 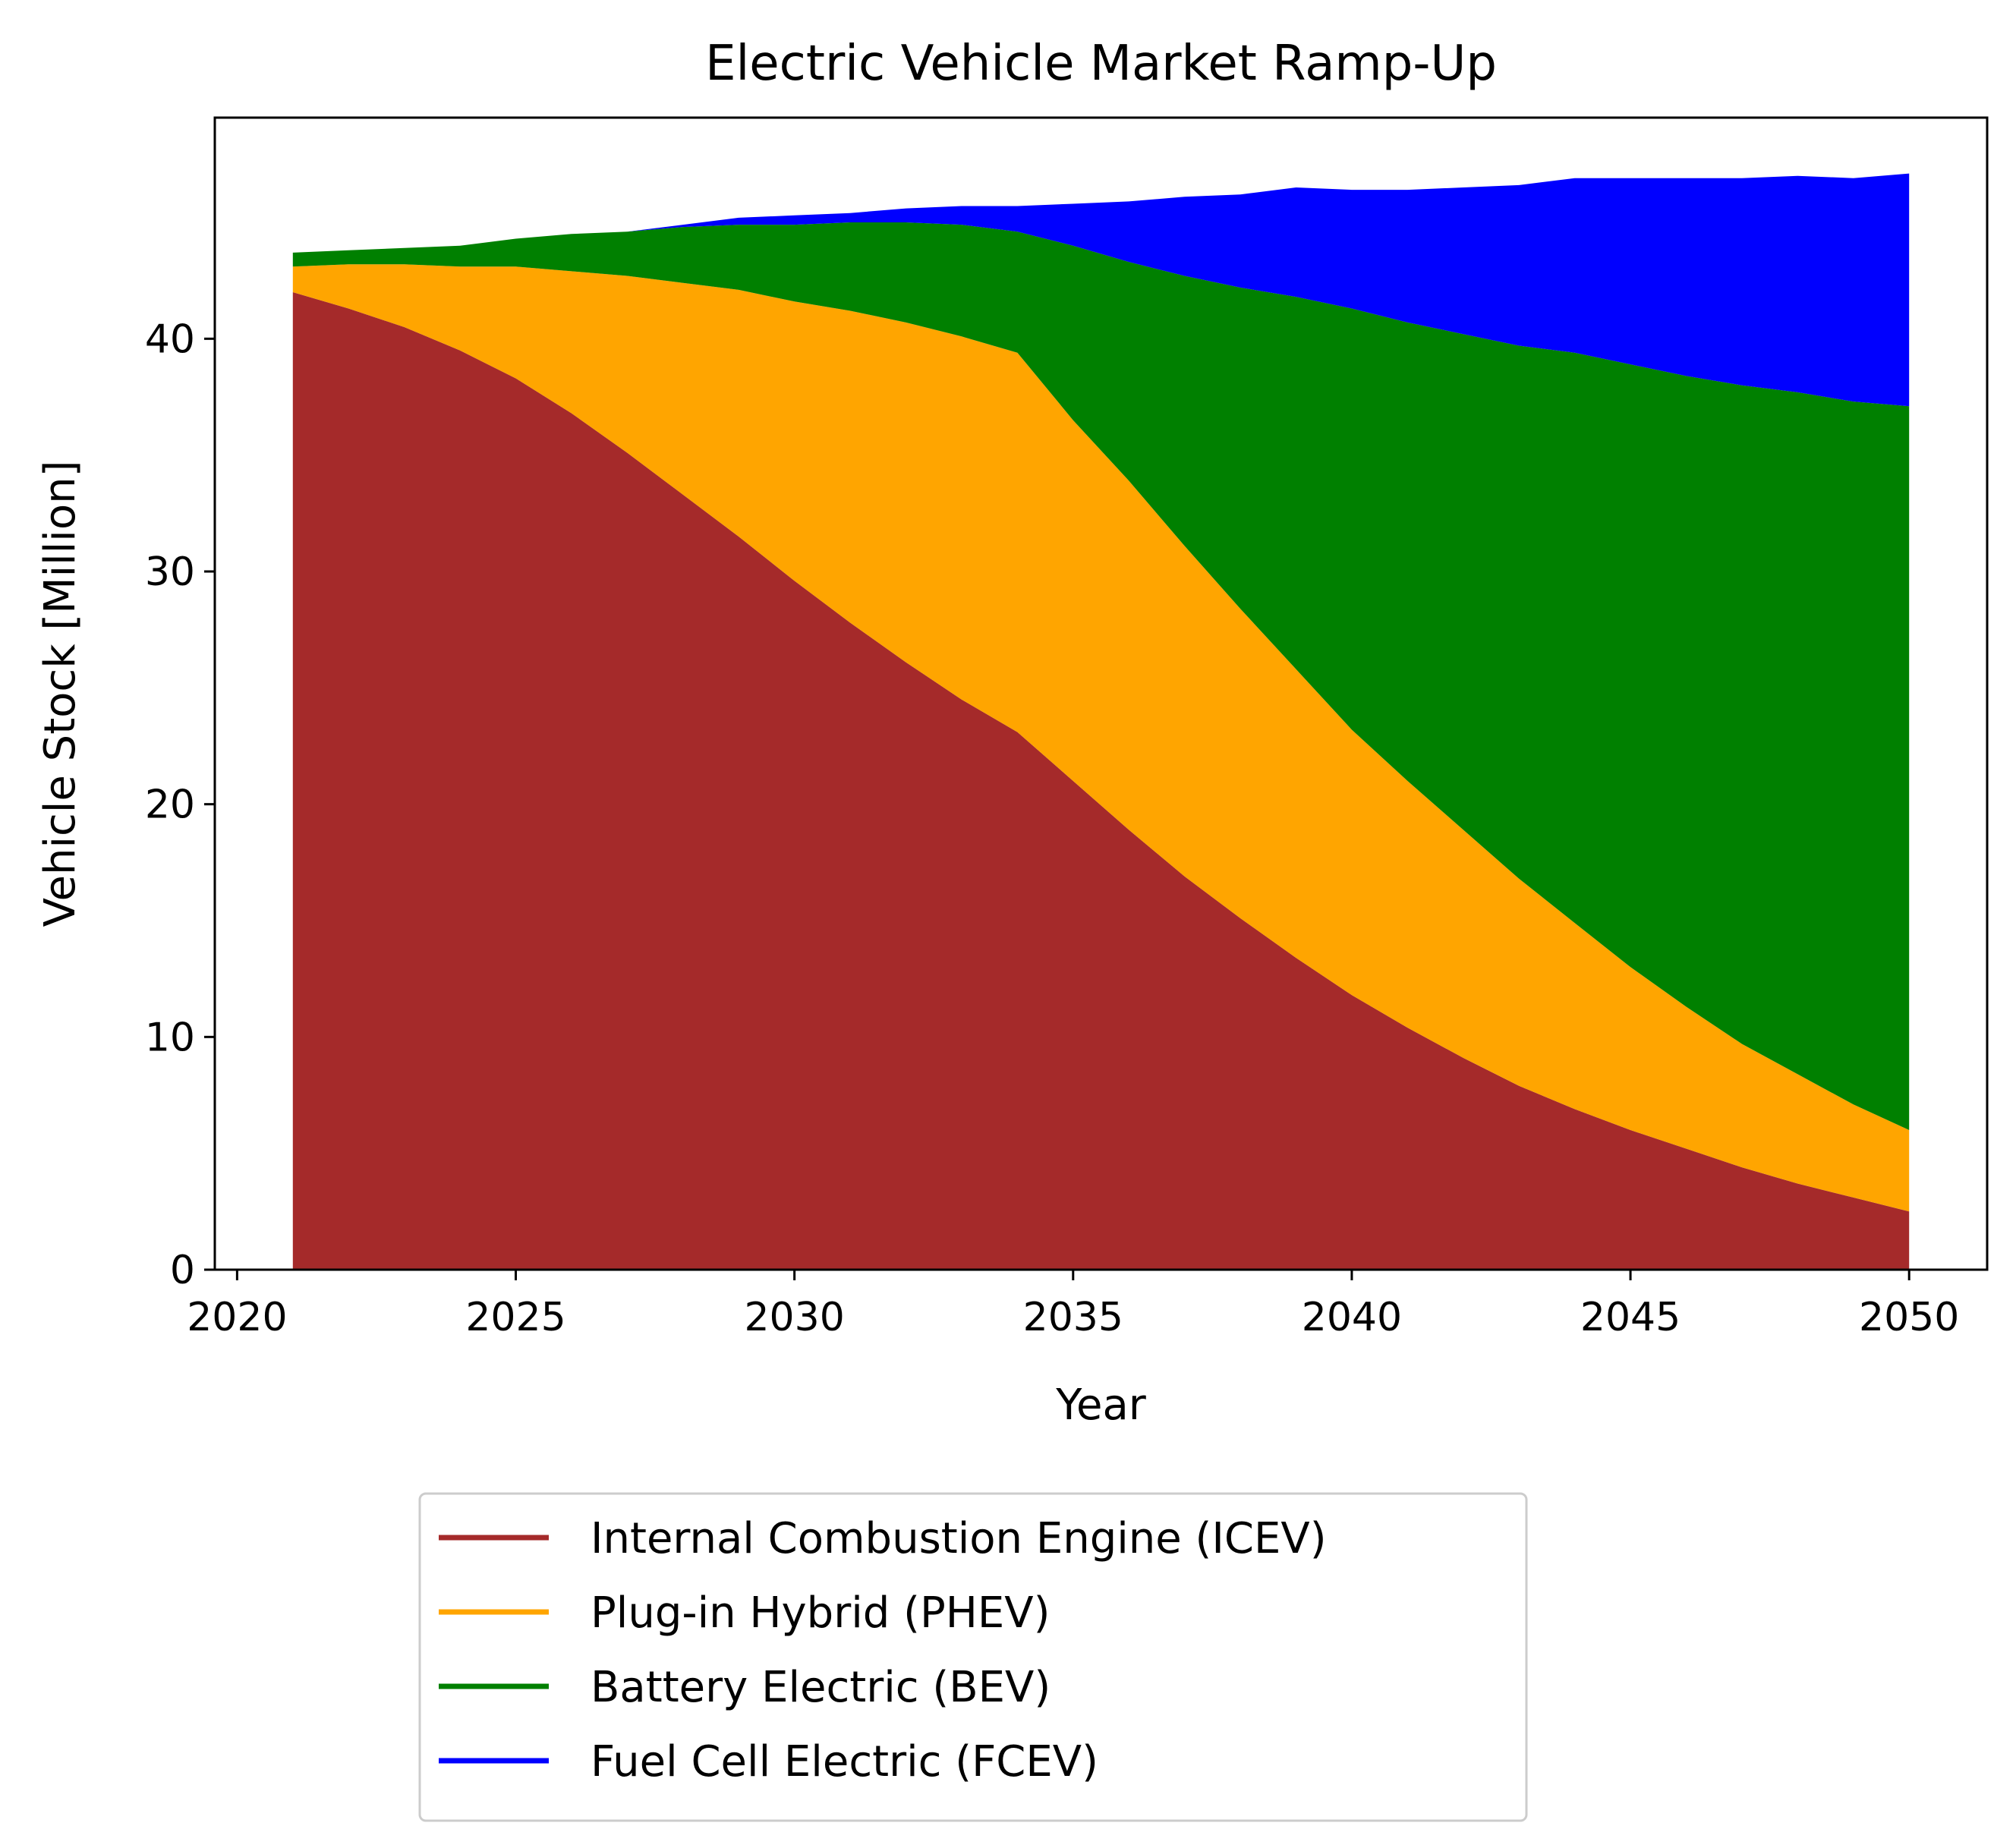 What do you see at coordinates (1909, 1317) in the screenshot?
I see `x-tick-label: 2050` at bounding box center [1909, 1317].